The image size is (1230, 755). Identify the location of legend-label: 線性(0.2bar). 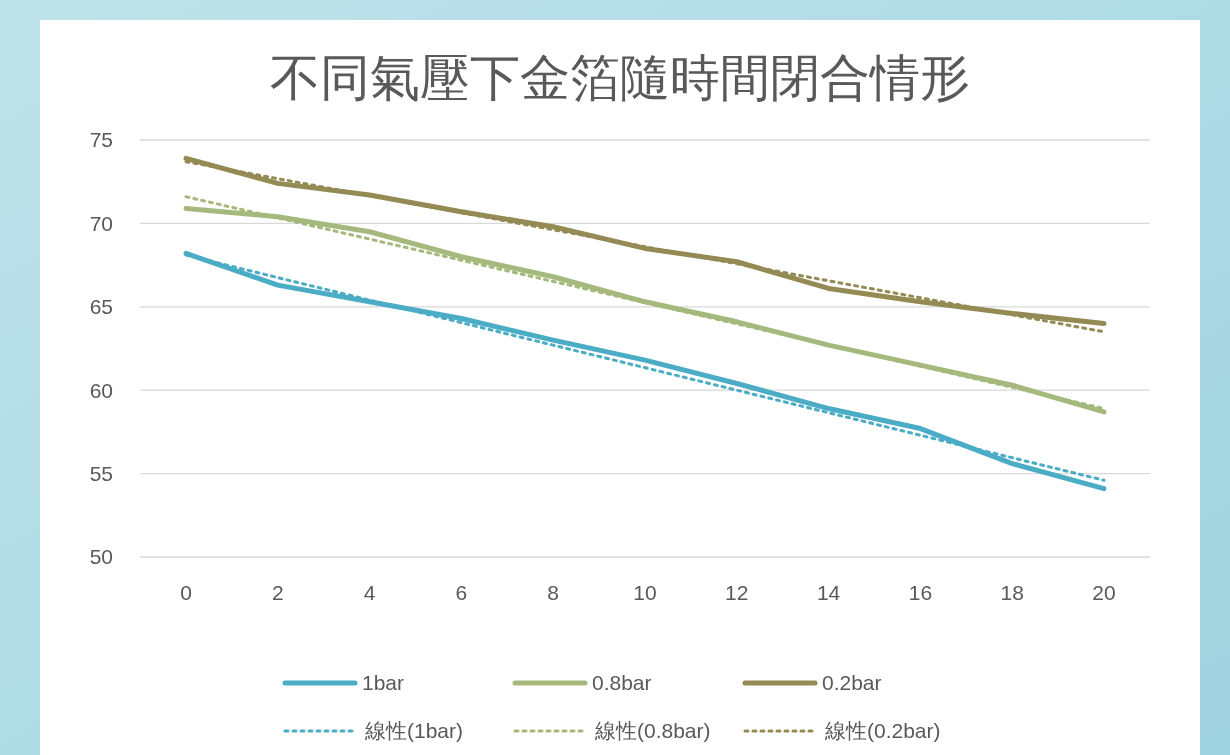
(882, 731).